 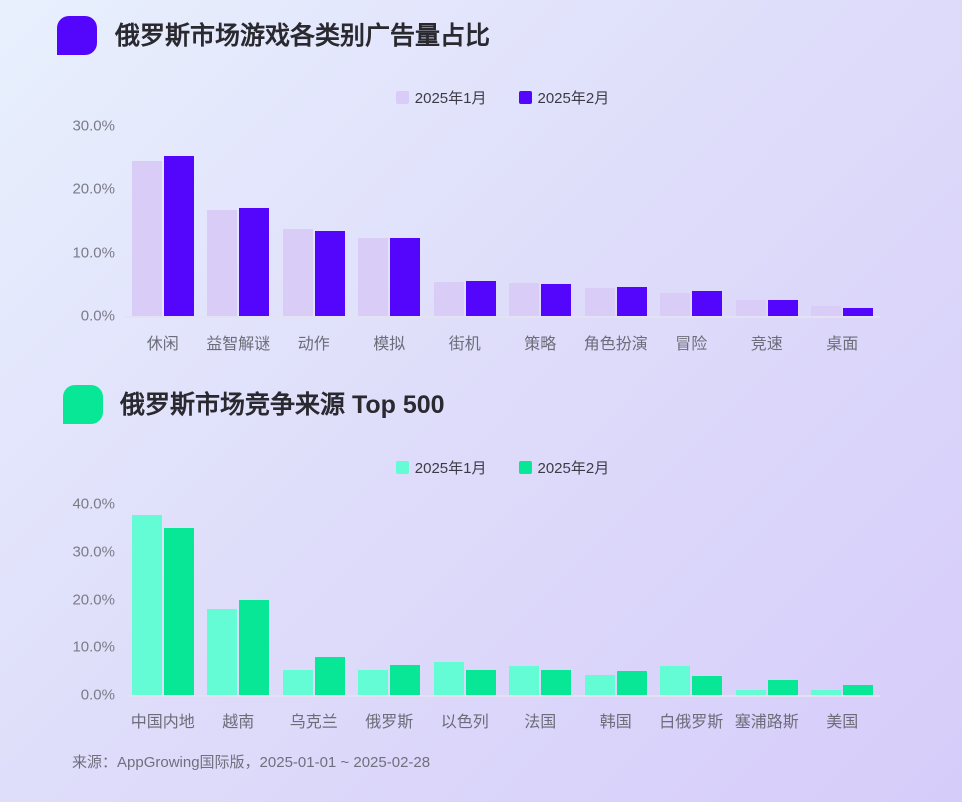 What do you see at coordinates (313, 344) in the screenshot?
I see `x-axis-label: 动作` at bounding box center [313, 344].